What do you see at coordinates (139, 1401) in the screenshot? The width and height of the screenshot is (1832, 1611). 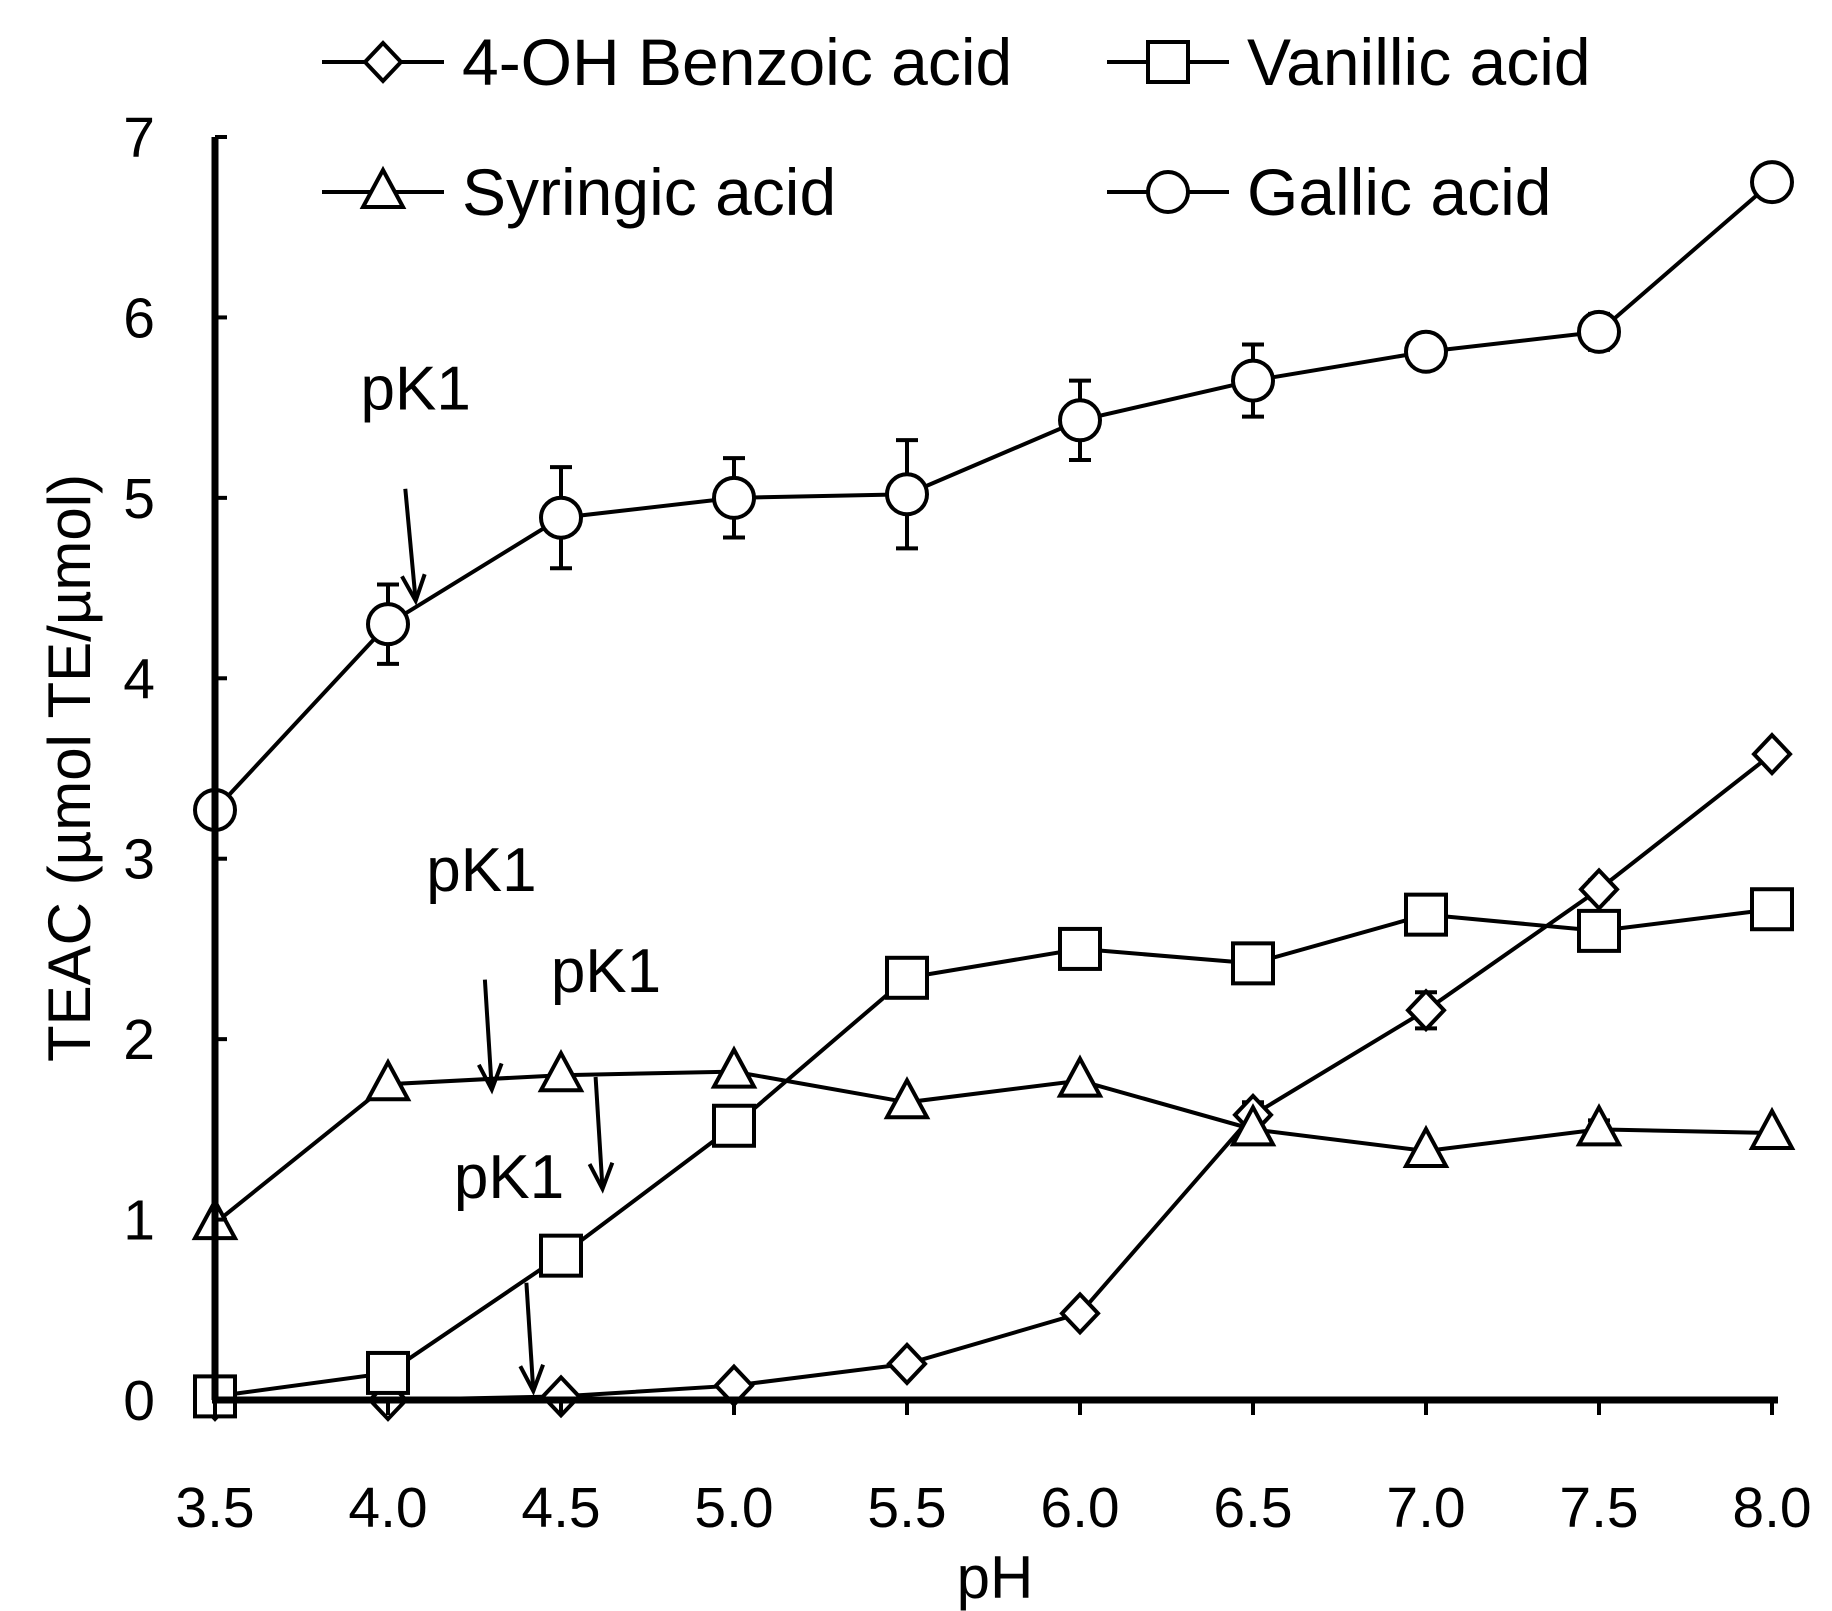 I see `y-tick-label: 0` at bounding box center [139, 1401].